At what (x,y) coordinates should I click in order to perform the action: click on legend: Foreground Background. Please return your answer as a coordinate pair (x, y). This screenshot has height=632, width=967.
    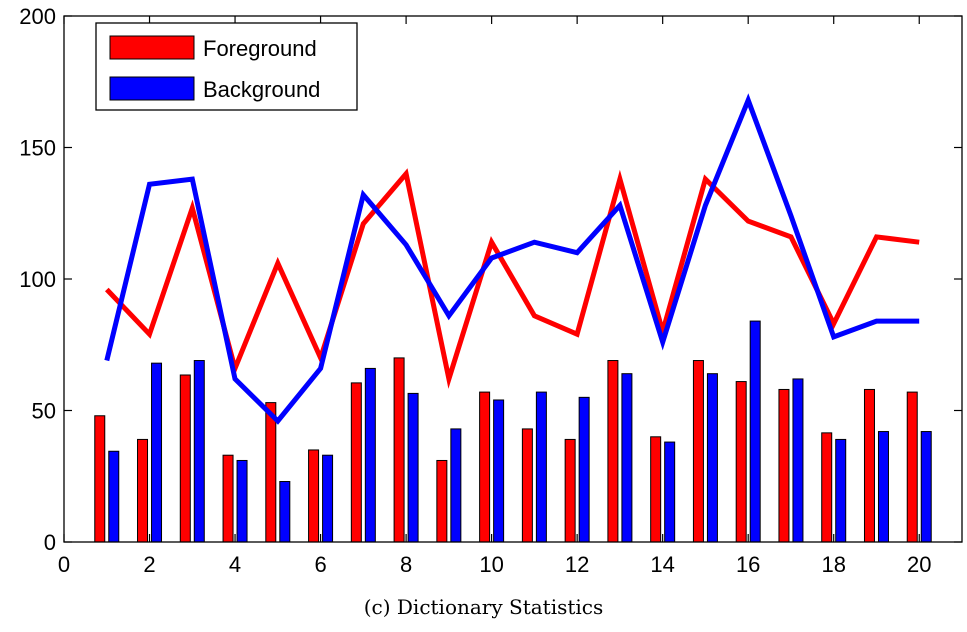
    Looking at the image, I should click on (226, 66).